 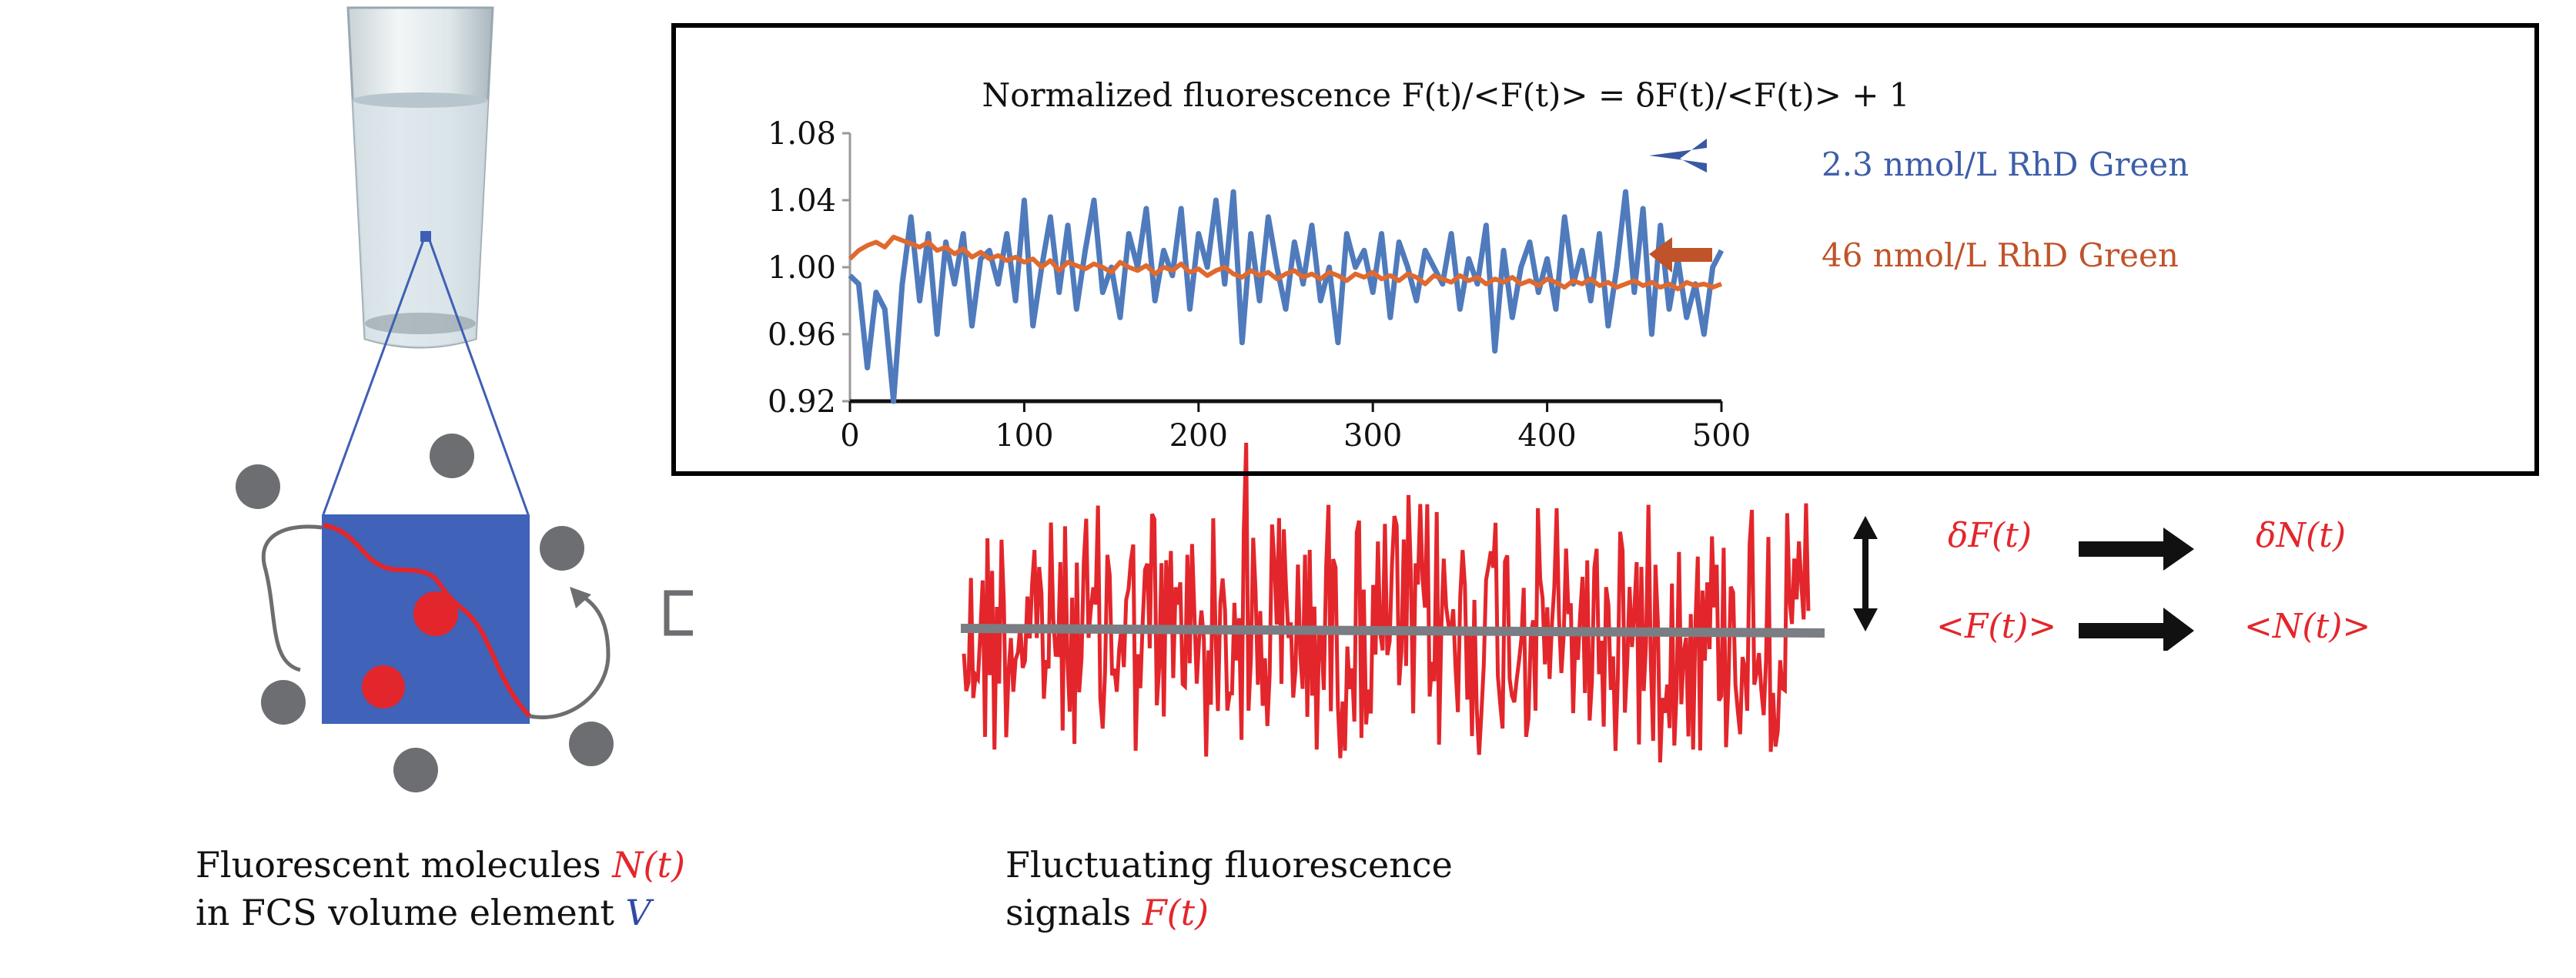 I want to click on y-tick-label: 1.08, so click(x=802, y=134).